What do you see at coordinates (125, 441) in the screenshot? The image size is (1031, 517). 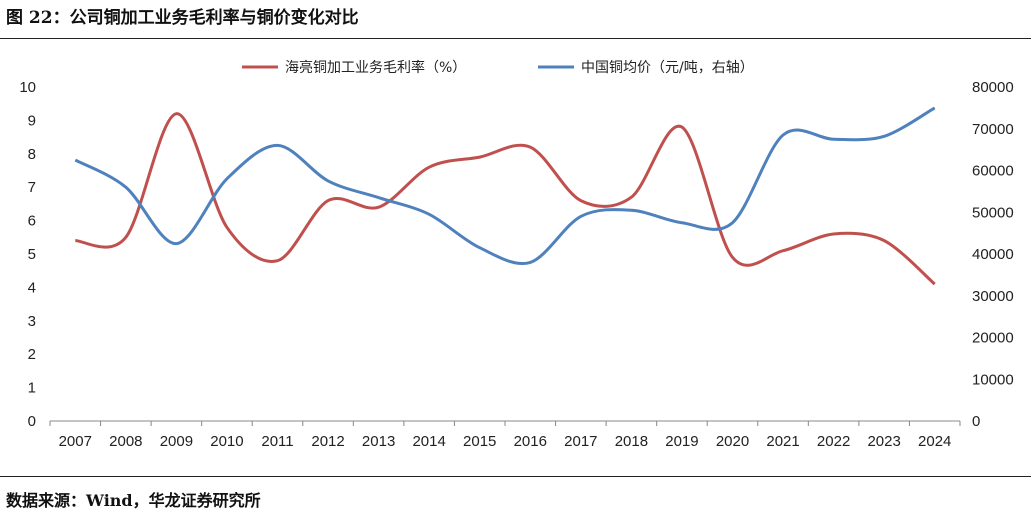 I see `x-tick-label: 2008` at bounding box center [125, 441].